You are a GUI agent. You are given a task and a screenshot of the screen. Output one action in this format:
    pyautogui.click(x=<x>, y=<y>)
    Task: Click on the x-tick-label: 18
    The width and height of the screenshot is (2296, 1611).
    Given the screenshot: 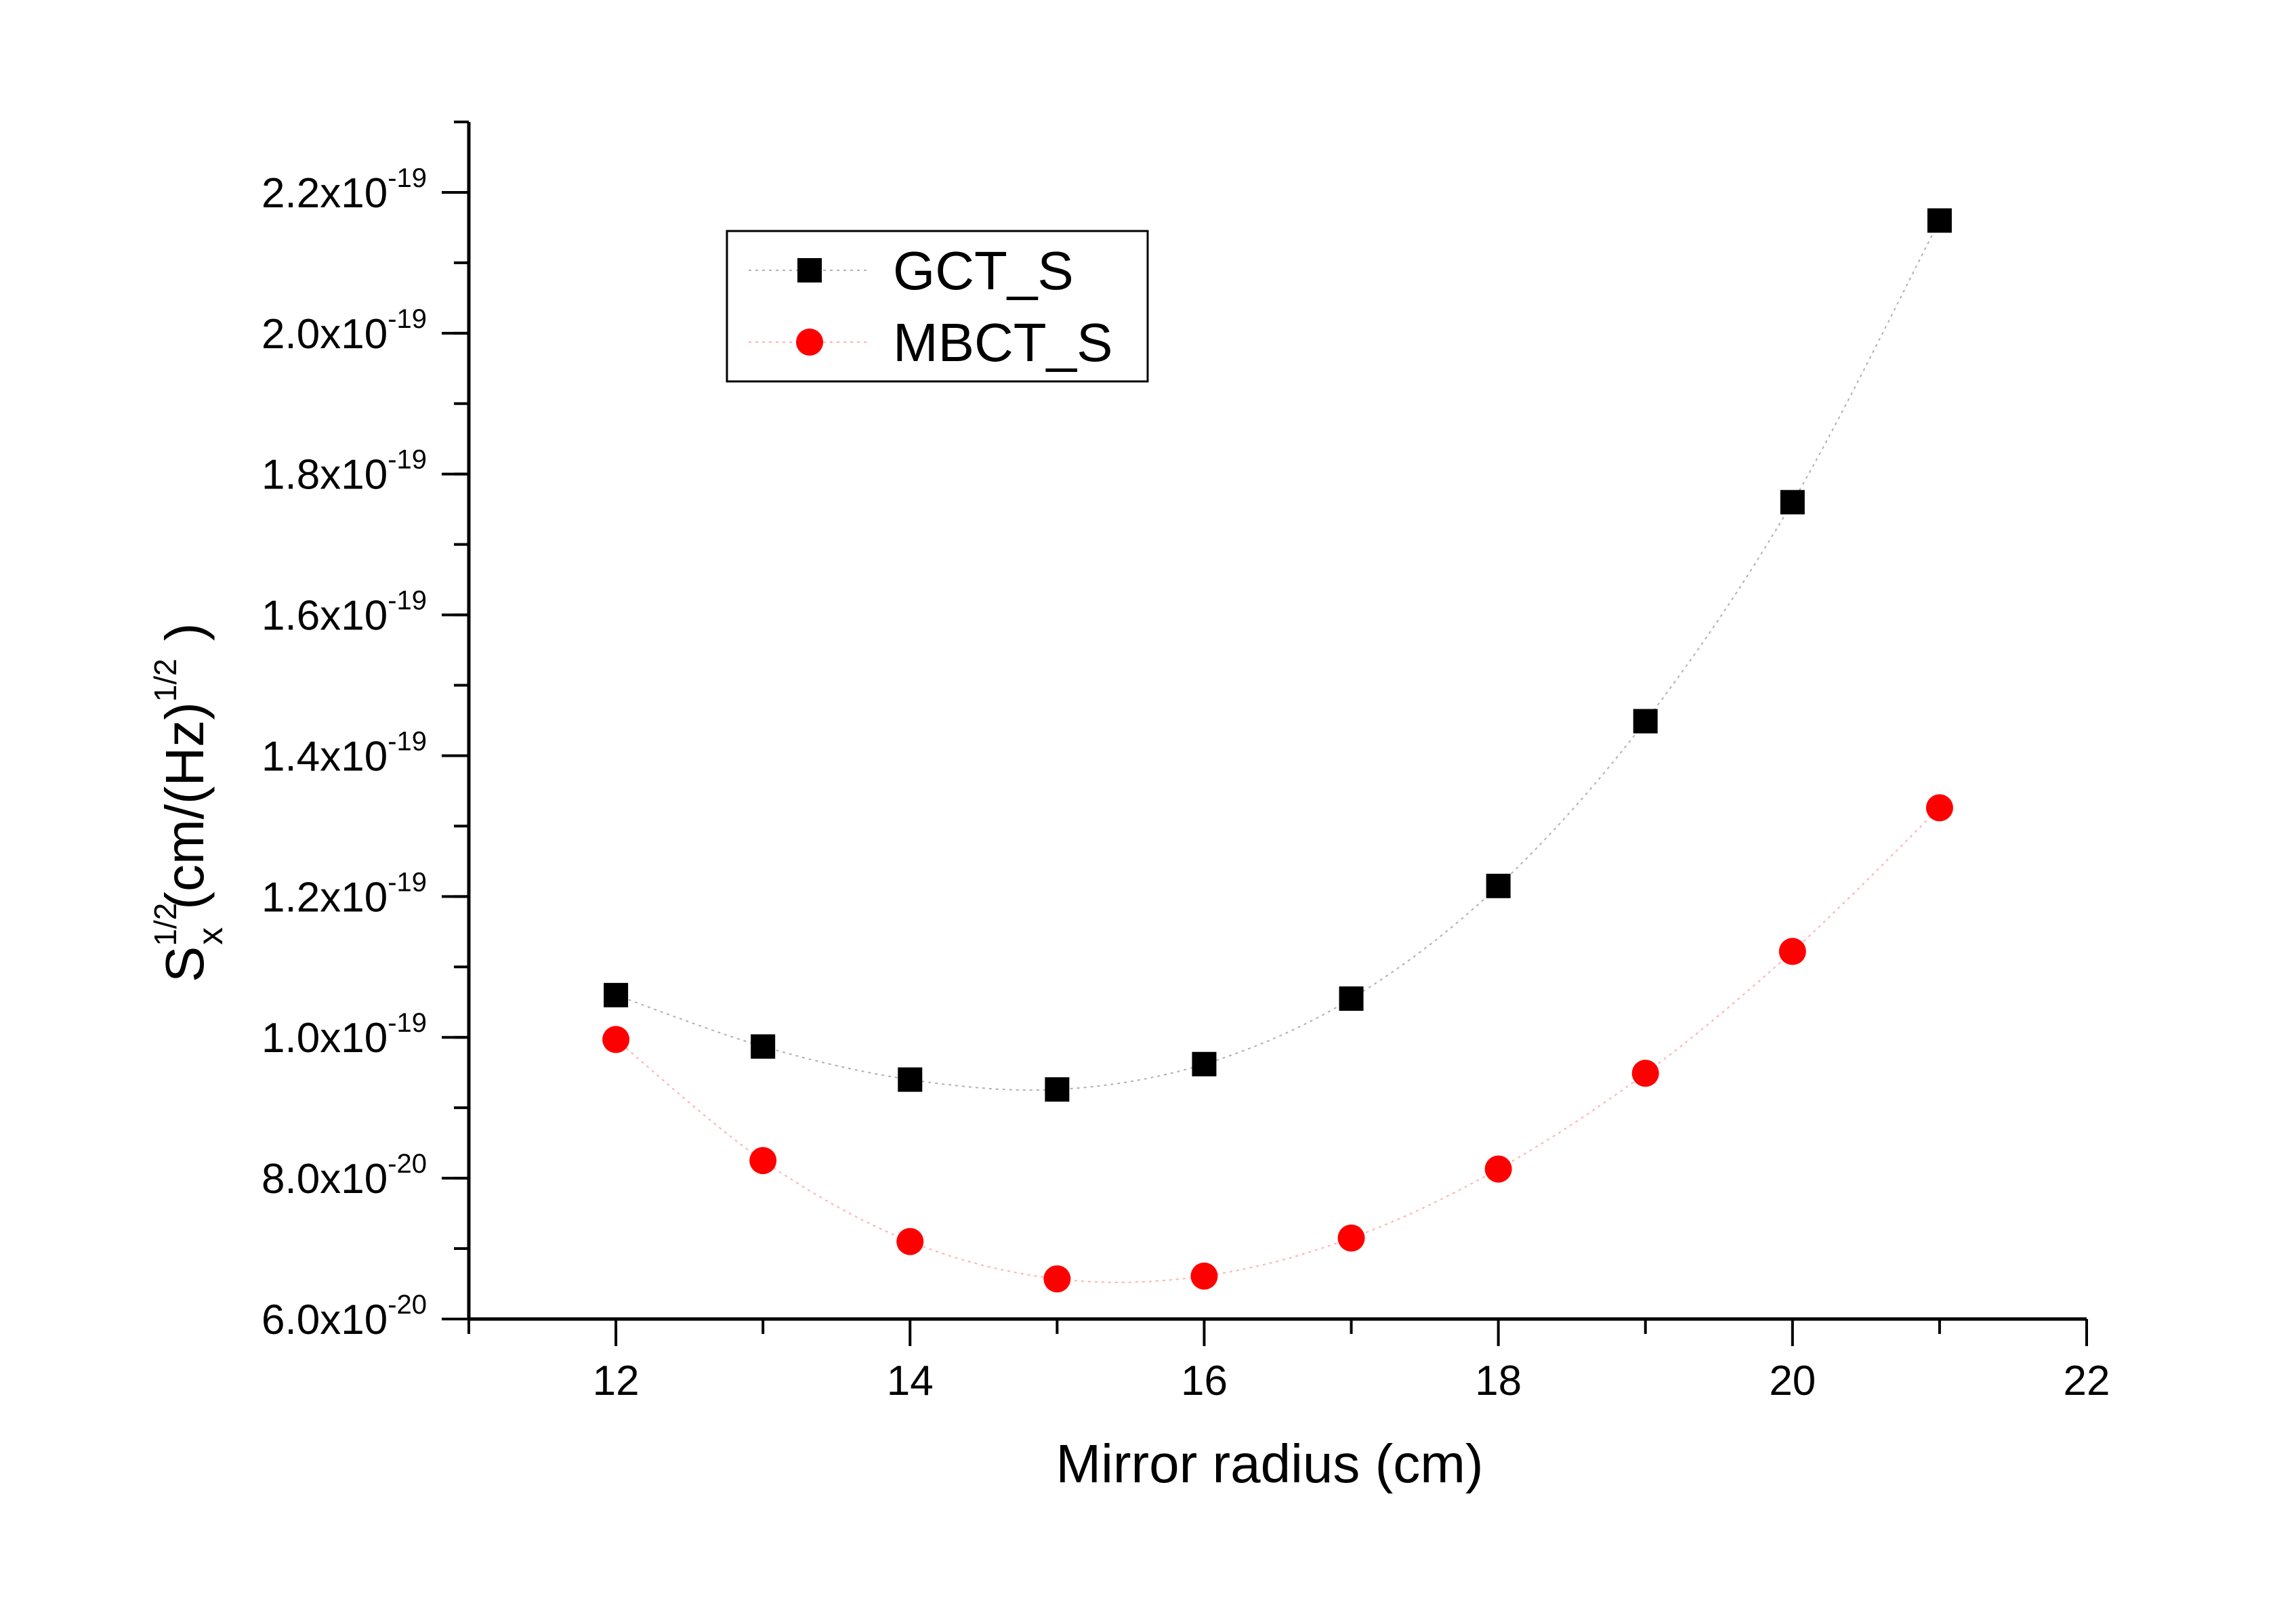 What is the action you would take?
    pyautogui.click(x=1498, y=1381)
    